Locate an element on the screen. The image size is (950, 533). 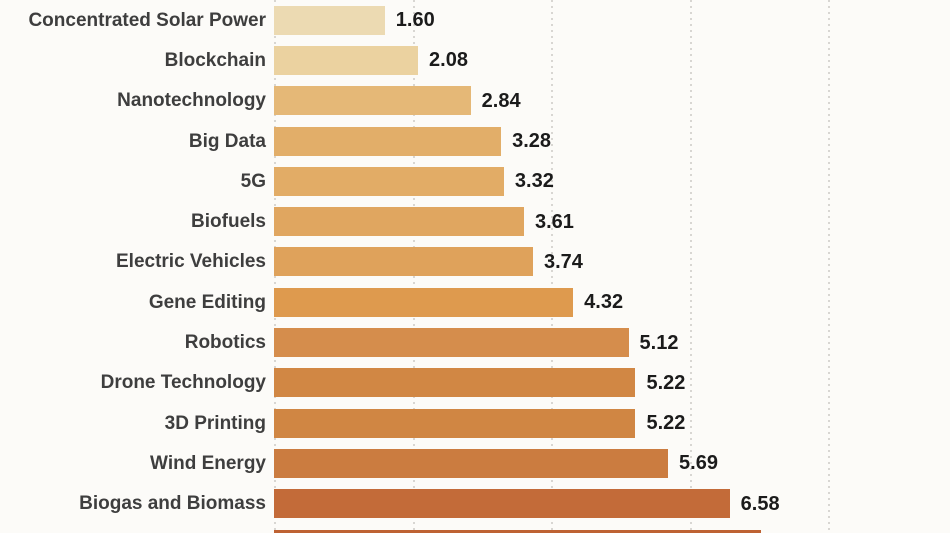
chart-row: Nanotechnology 2.84 is located at coordinates (475, 101).